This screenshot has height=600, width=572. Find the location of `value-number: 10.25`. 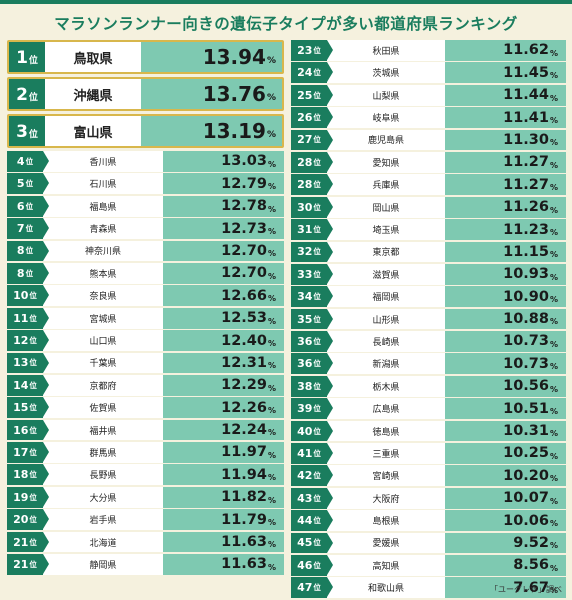

value-number: 10.25 is located at coordinates (526, 453).